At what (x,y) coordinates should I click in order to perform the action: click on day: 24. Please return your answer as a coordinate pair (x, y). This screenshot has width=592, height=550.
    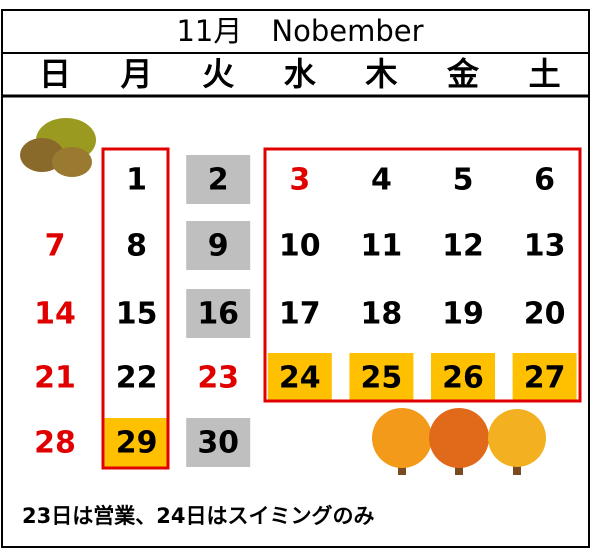
    Looking at the image, I should click on (300, 378).